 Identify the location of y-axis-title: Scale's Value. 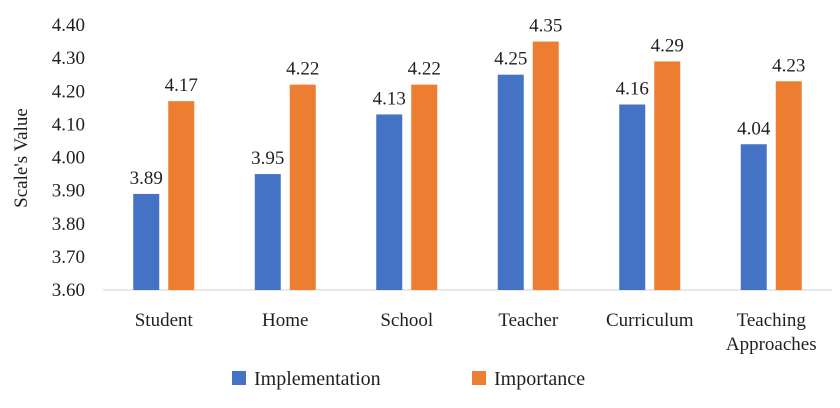
(21, 158).